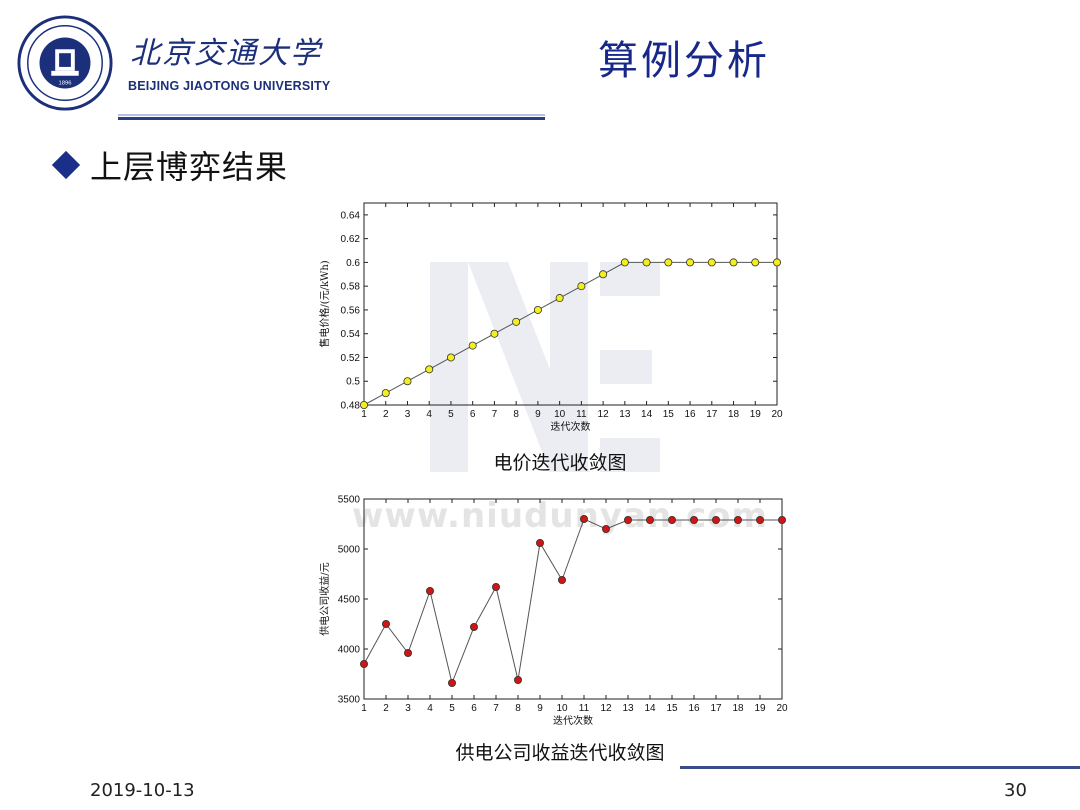 The image size is (1080, 810). I want to click on y-tick-label: 0.64, so click(351, 215).